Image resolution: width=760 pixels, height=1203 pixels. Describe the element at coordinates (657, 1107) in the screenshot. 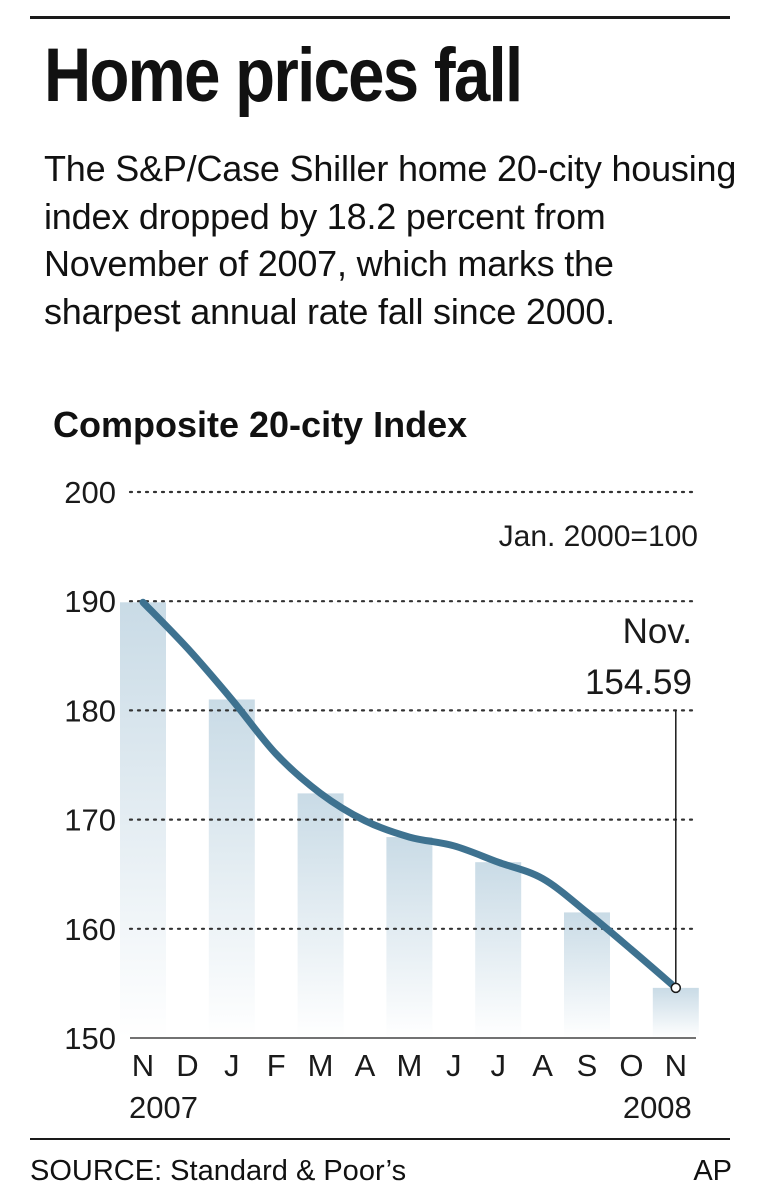

I see `x-year-label-end: 2008` at that location.